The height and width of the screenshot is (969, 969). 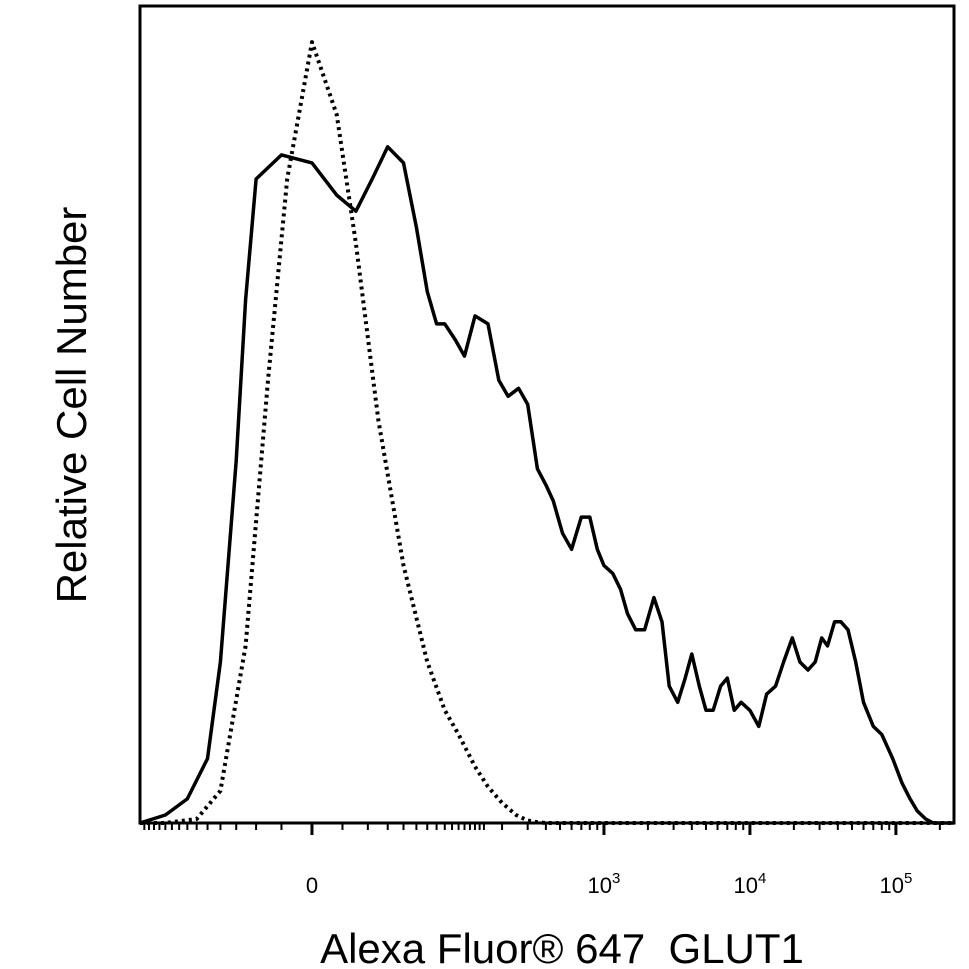 I want to click on x-axis-tick-labels: 0 10³ 10⁴ 10⁵, so click(x=609, y=884).